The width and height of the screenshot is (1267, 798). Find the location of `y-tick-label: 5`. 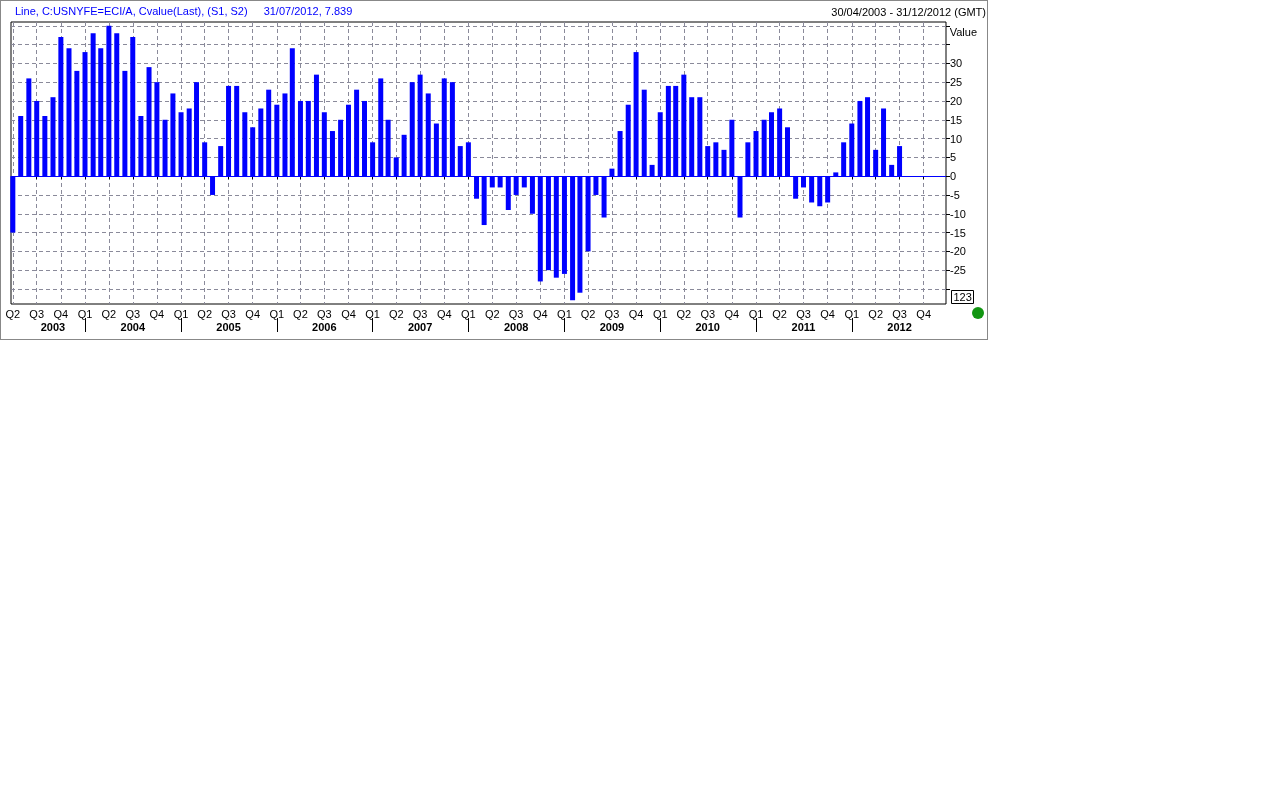

y-tick-label: 5 is located at coordinates (953, 157).